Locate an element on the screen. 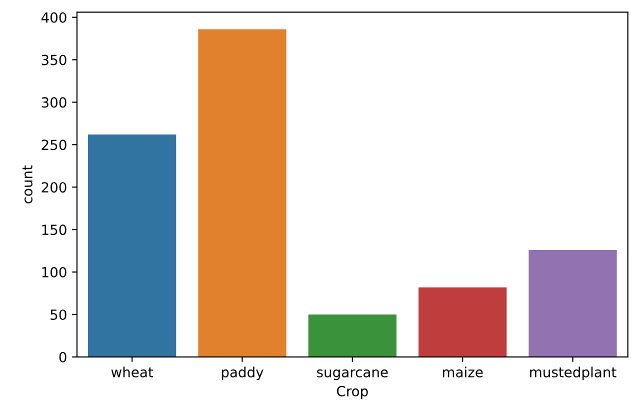  y-tick-label: 150 is located at coordinates (54, 230).